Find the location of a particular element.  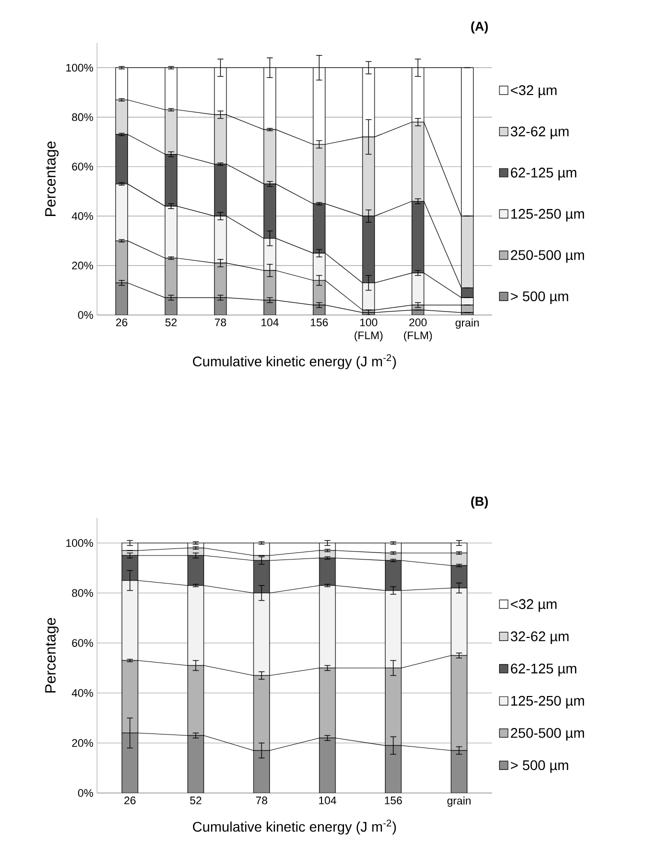

chart-title: (B) is located at coordinates (479, 502).